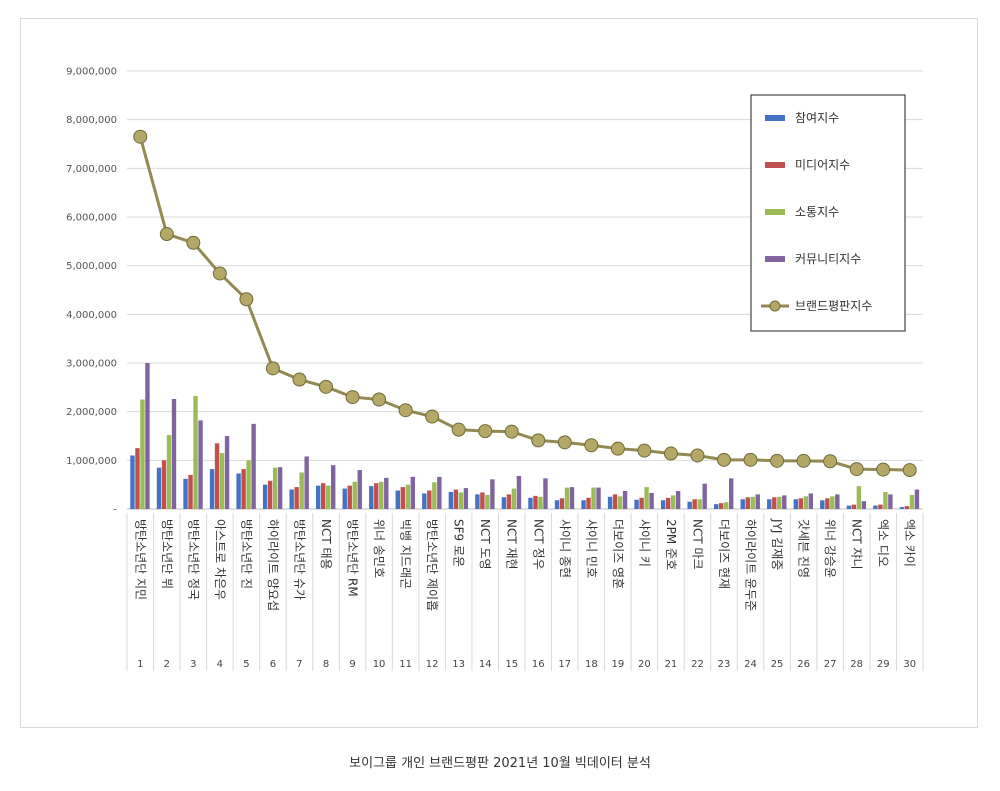 The width and height of the screenshot is (1000, 791). Describe the element at coordinates (458, 664) in the screenshot. I see `rank-label: 13` at that location.